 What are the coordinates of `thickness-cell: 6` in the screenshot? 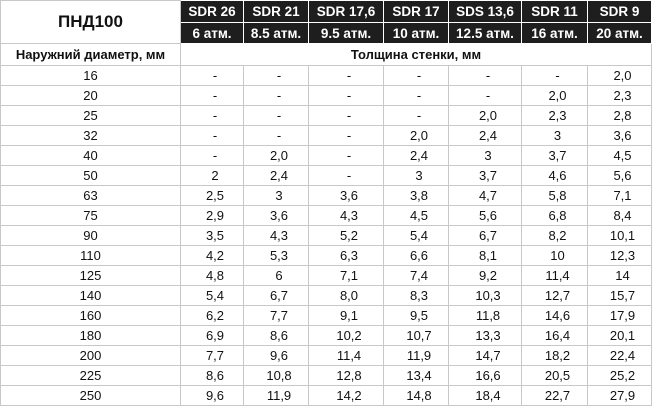 It's located at (276, 275).